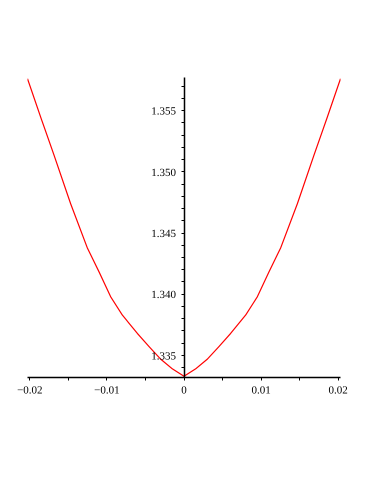  What do you see at coordinates (163, 172) in the screenshot?
I see `y-tick-label: 1.350` at bounding box center [163, 172].